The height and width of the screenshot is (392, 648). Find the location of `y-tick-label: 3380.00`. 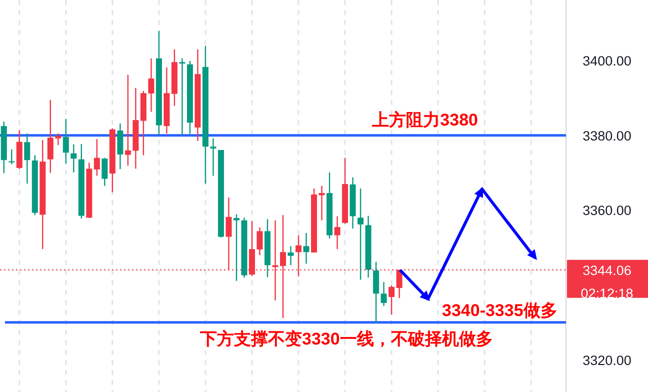

y-tick-label: 3380.00 is located at coordinates (607, 136).